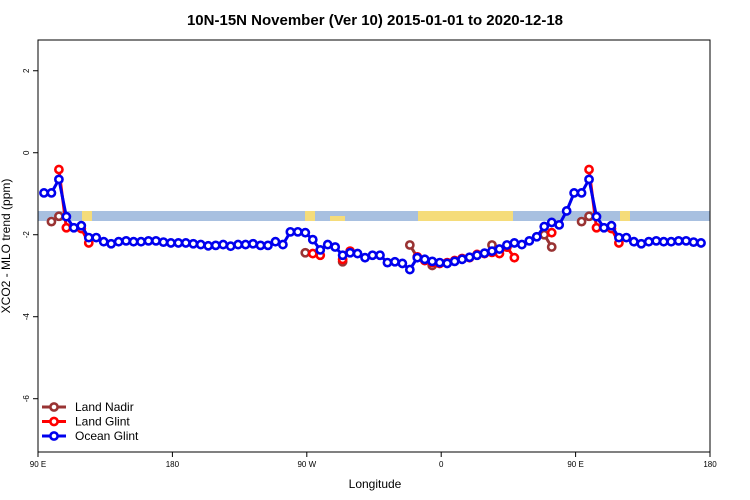  I want to click on y-tick-label: -6, so click(26, 399).